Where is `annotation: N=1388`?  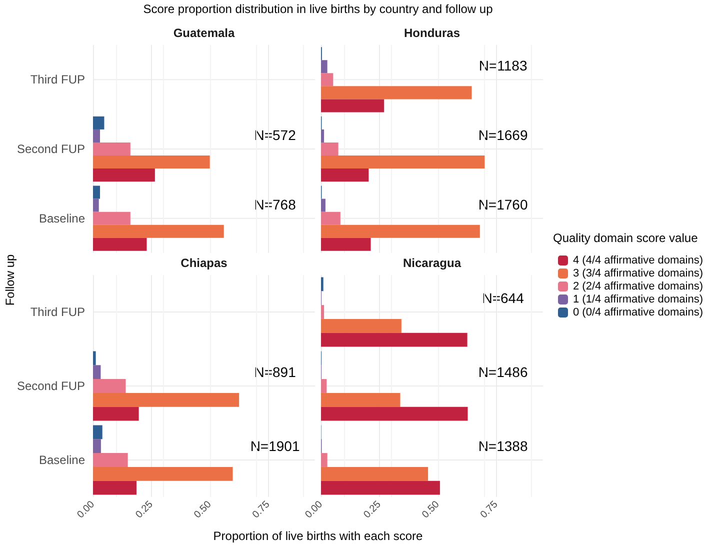
annotation: N=1388 is located at coordinates (503, 446).